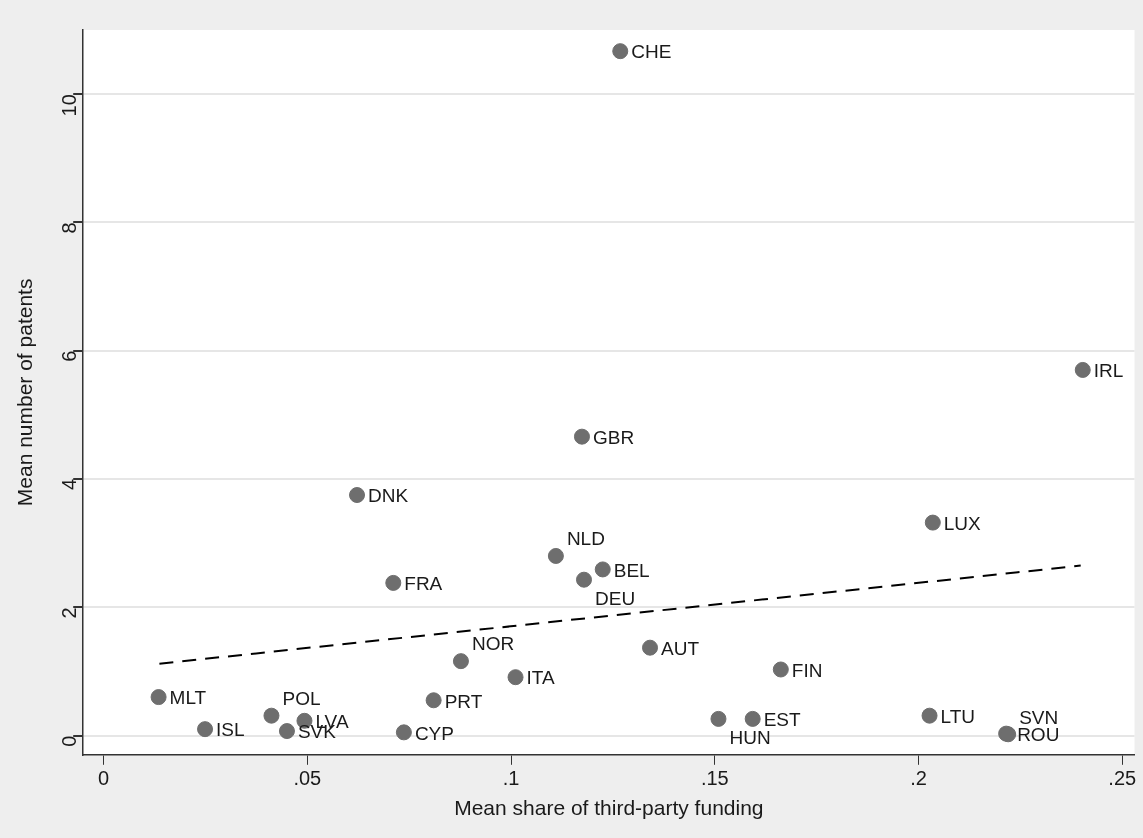  Describe the element at coordinates (493, 644) in the screenshot. I see `annotation: NOR` at that location.